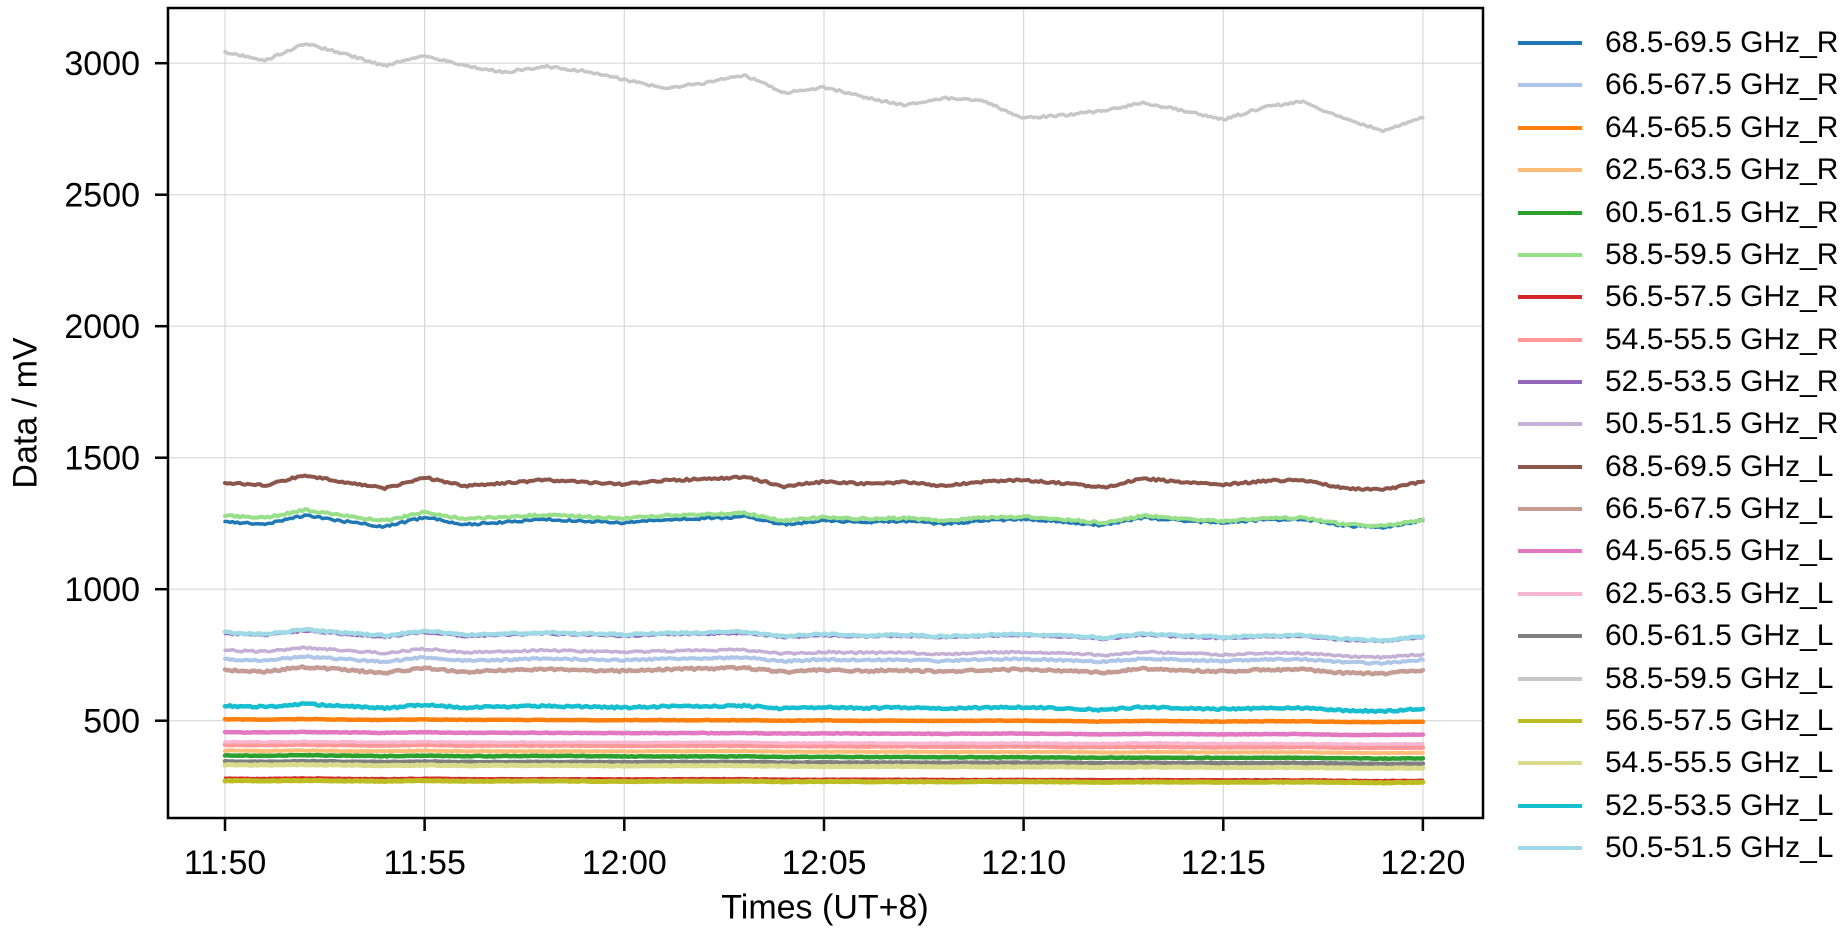 Image resolution: width=1847 pixels, height=941 pixels. I want to click on series-line-54.5-55.5-GHz_R, so click(824, 746).